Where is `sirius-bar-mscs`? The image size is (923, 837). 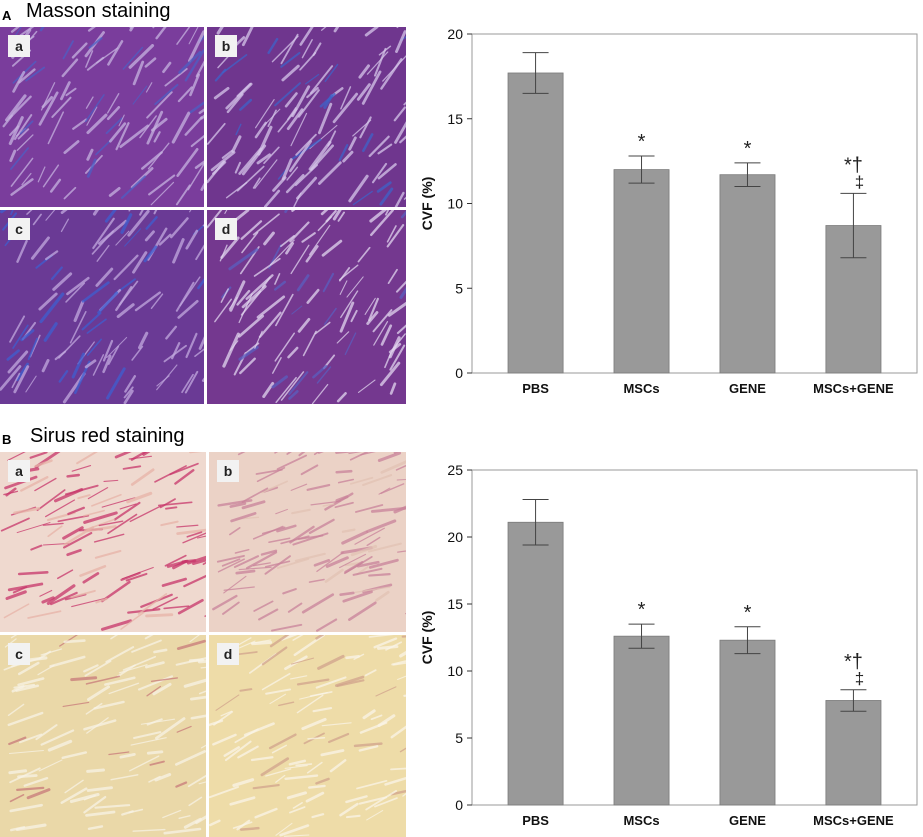
sirius-bar-mscs is located at coordinates (641, 720).